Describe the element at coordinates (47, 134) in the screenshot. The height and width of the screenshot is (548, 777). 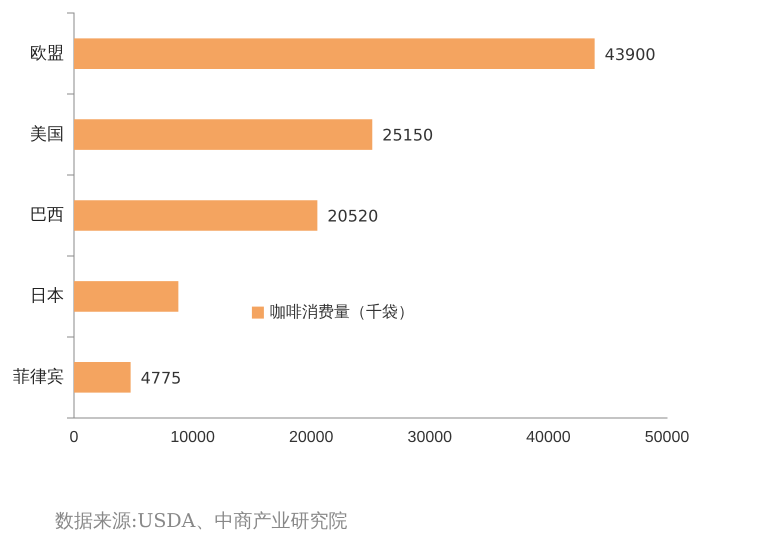
I see `y-tick-label: 美国` at that location.